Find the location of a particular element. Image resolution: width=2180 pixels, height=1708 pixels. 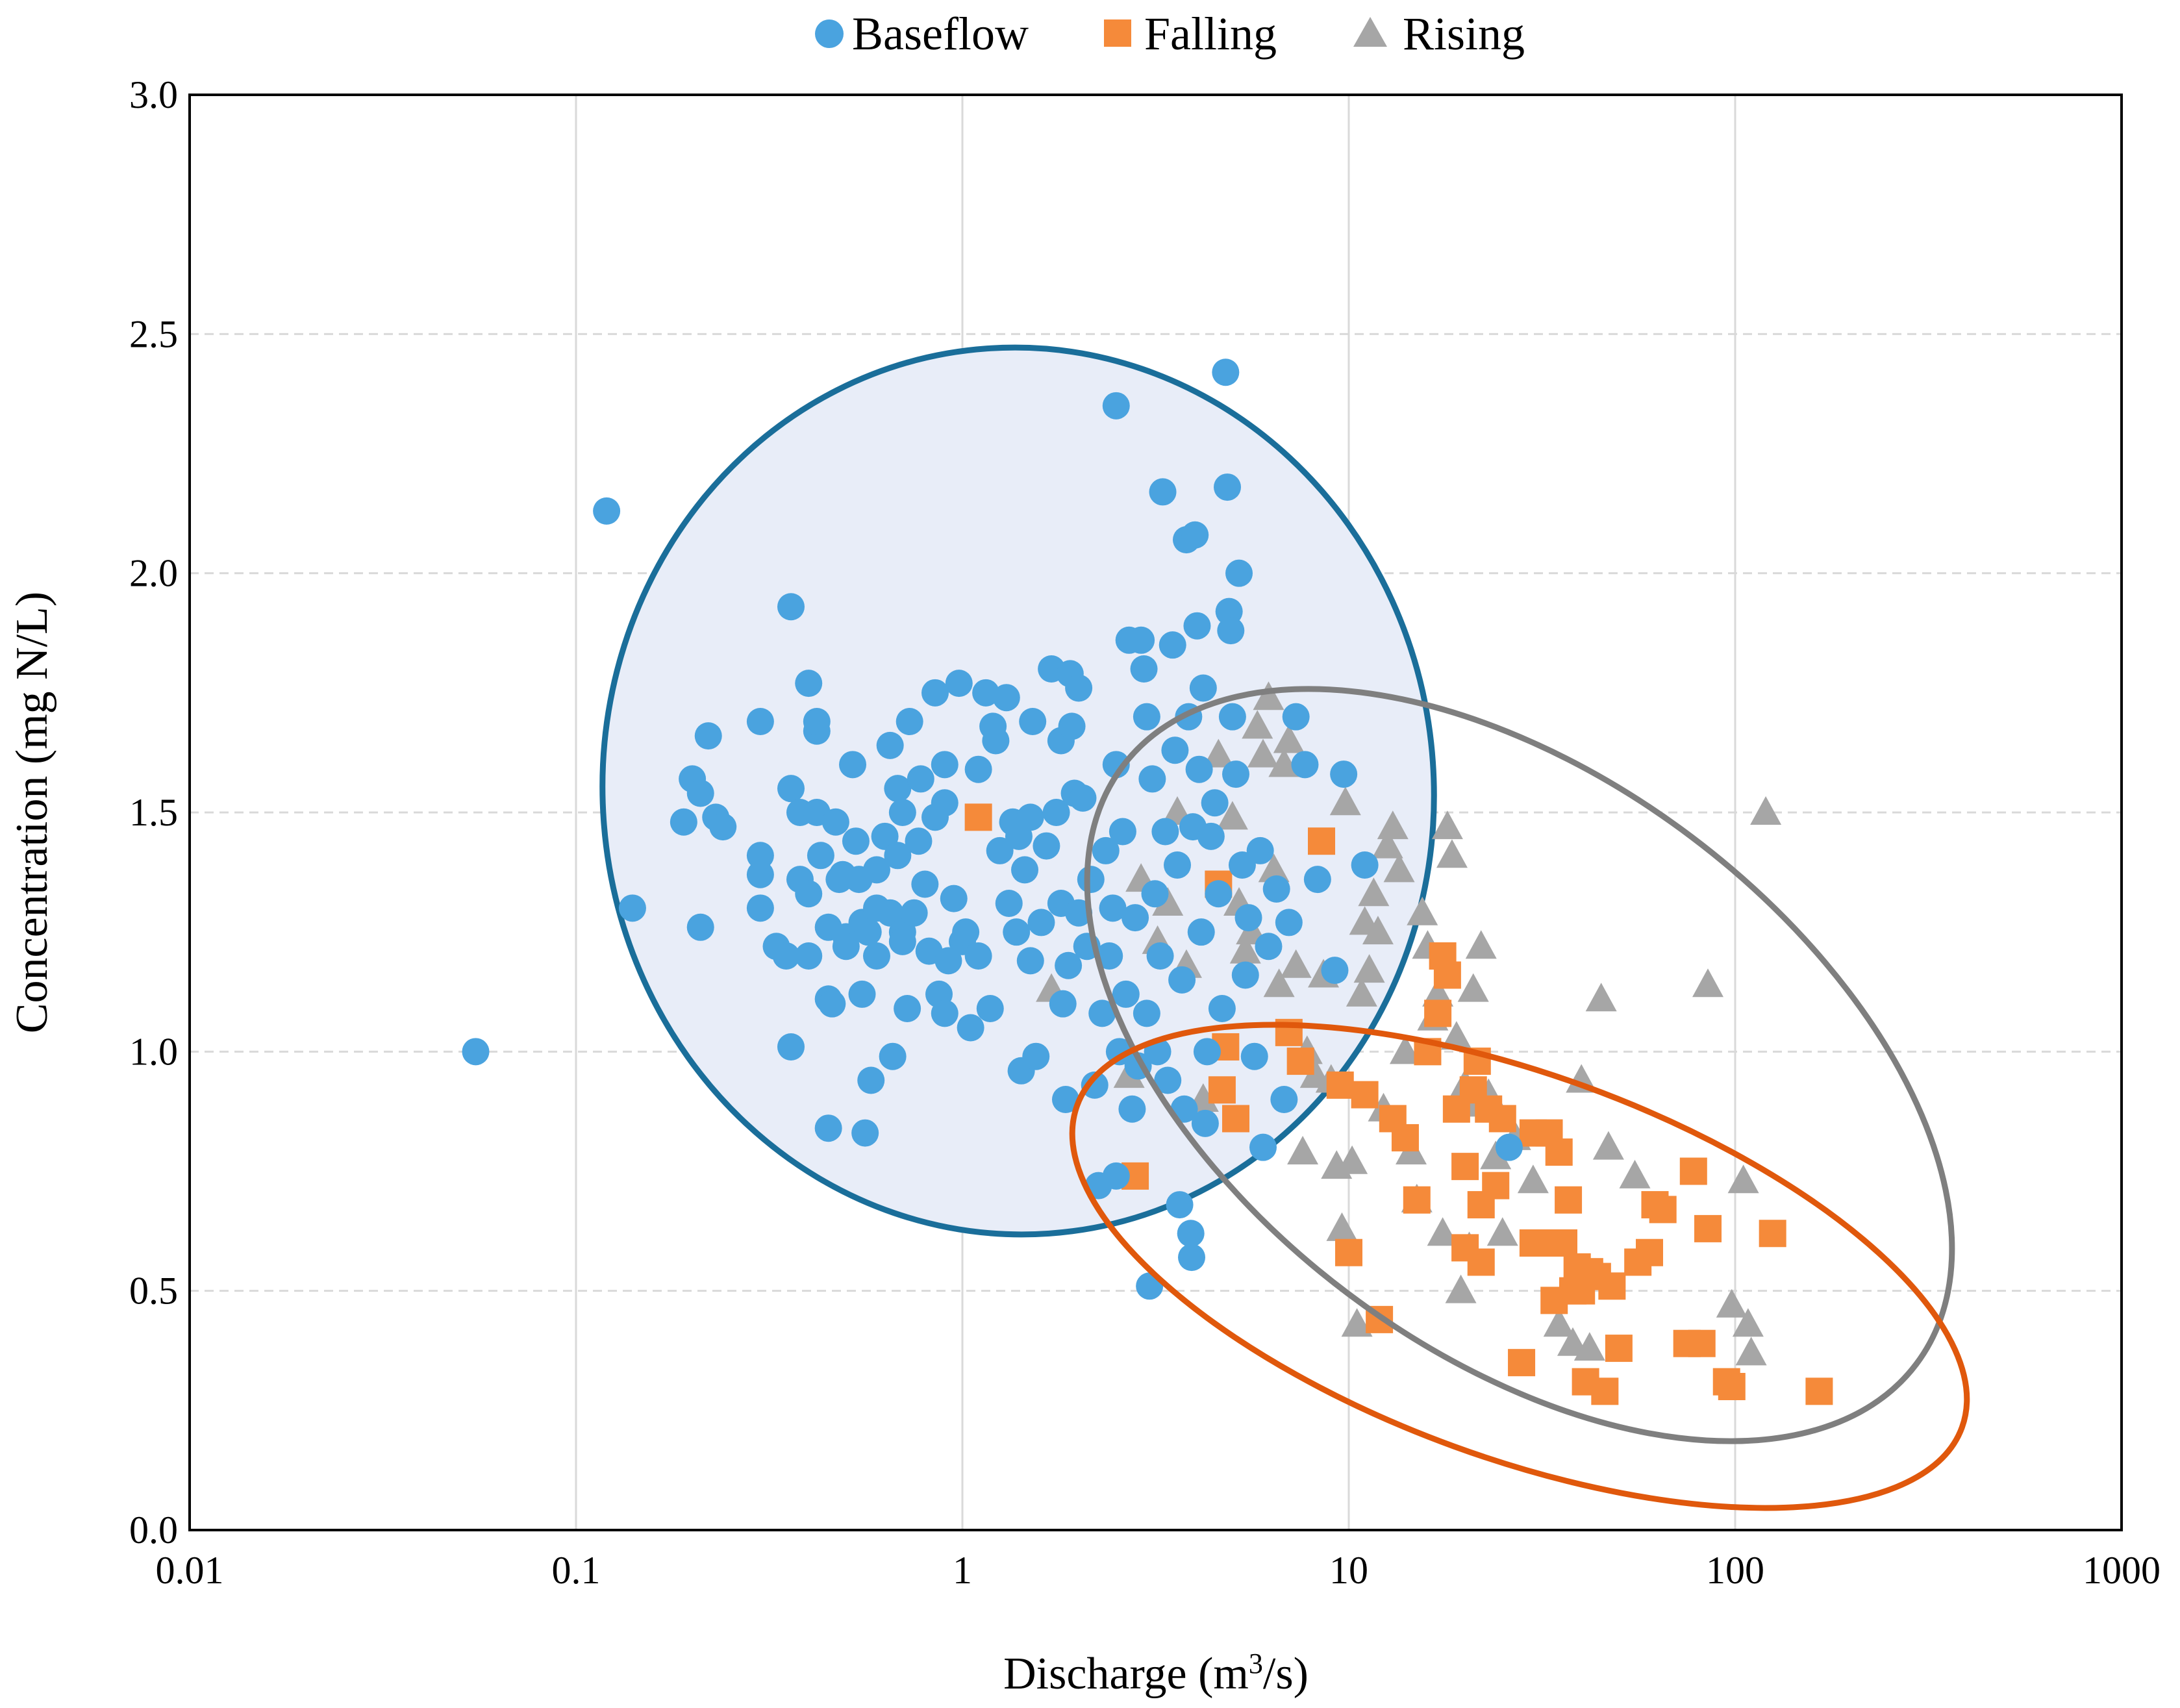

series-falling is located at coordinates (1398, 1104).